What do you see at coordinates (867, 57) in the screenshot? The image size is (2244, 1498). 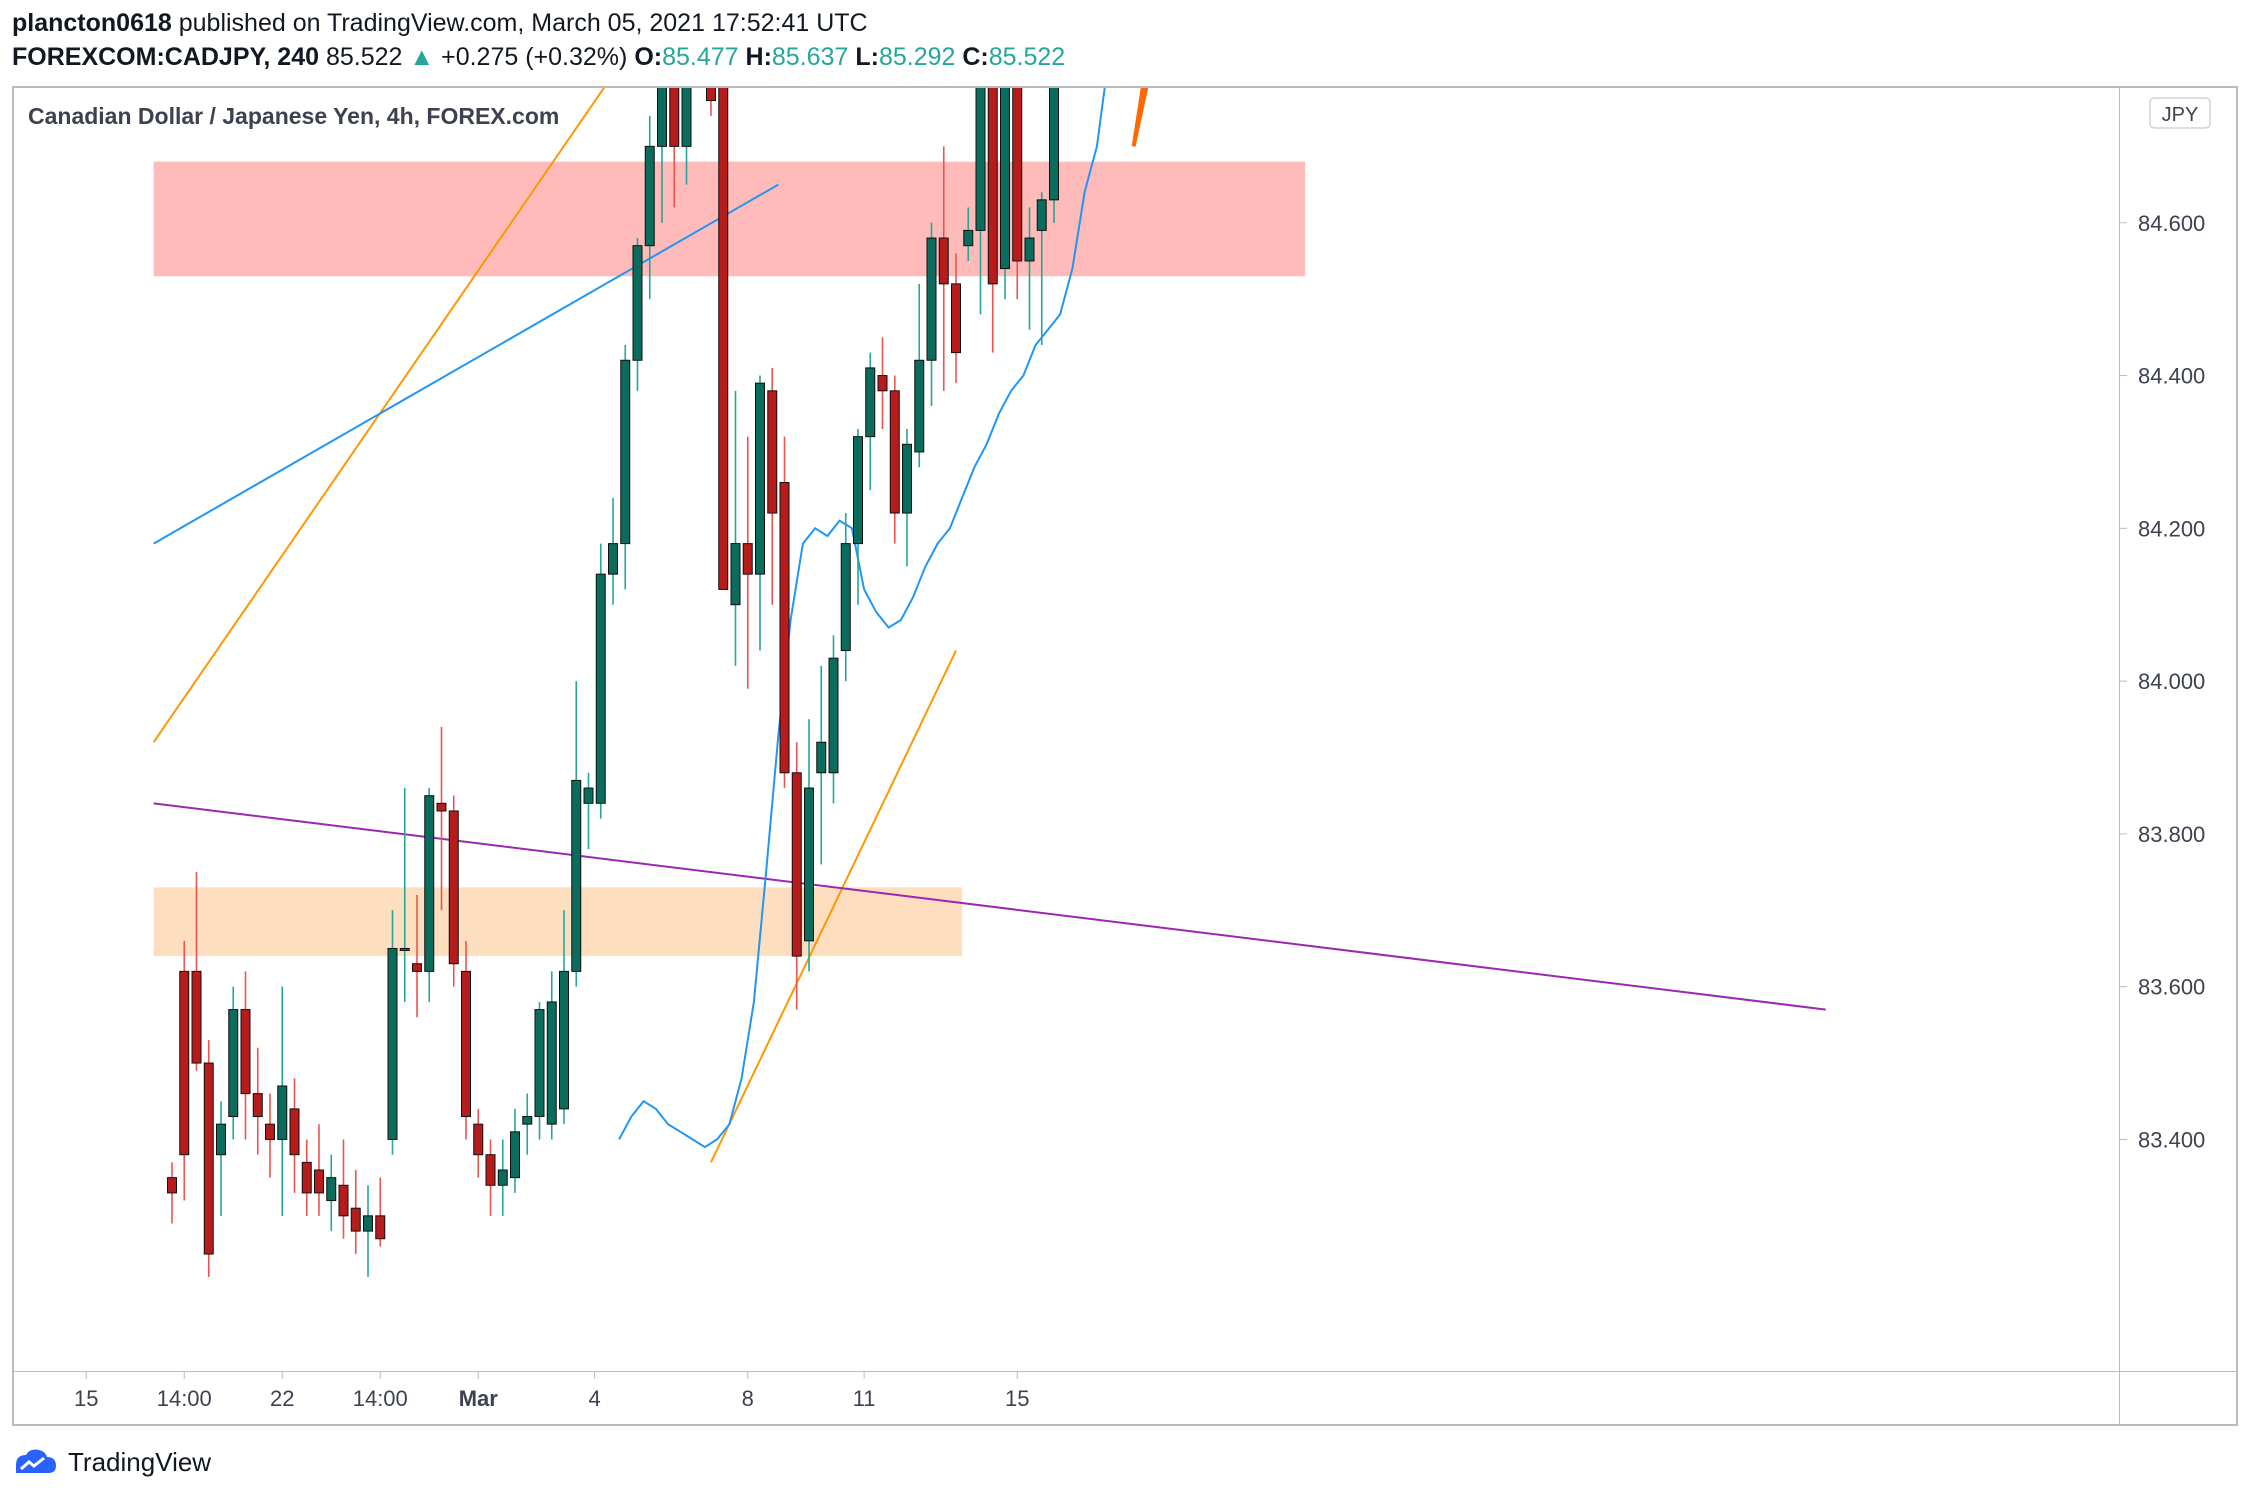 I see `low-label: L:` at bounding box center [867, 57].